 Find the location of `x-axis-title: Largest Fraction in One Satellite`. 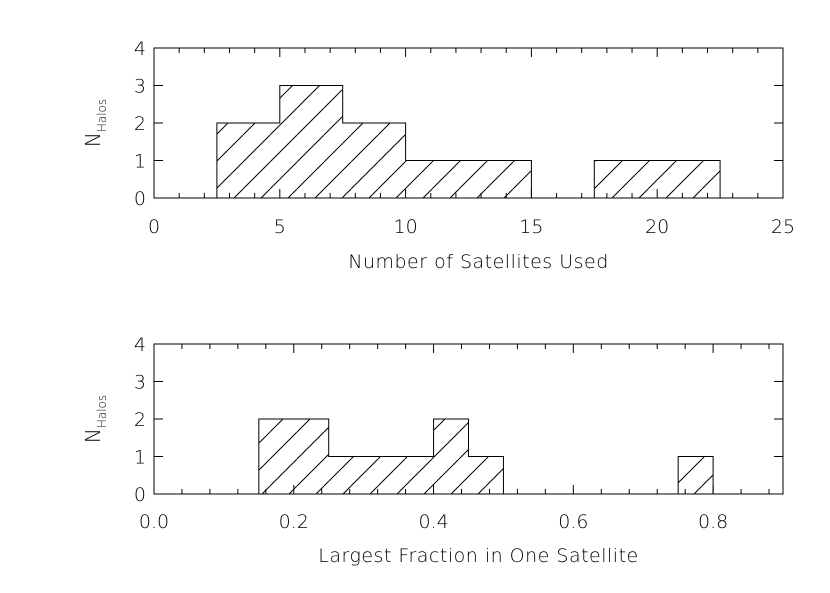

x-axis-title: Largest Fraction in One Satellite is located at coordinates (478, 556).